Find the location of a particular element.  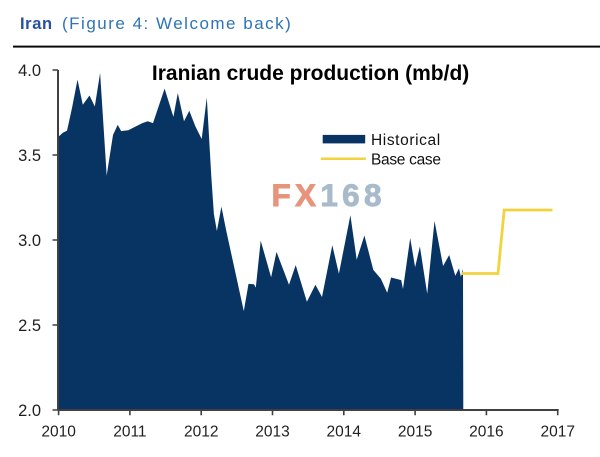

svg-text: 2.0 is located at coordinates (29, 411).